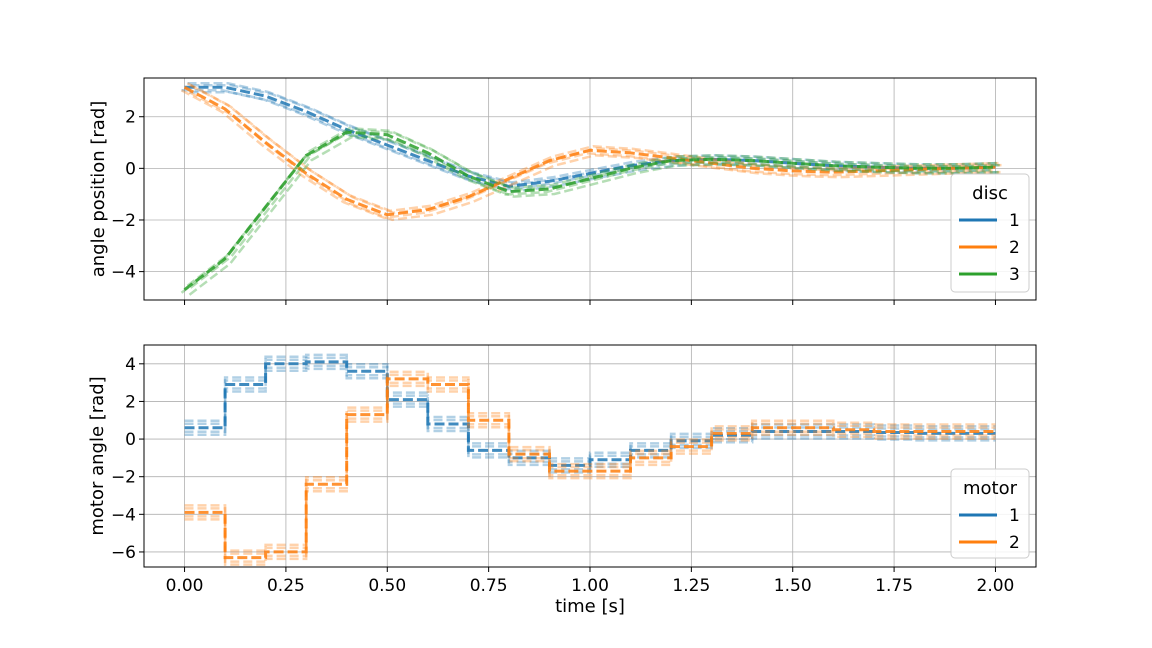 The width and height of the screenshot is (1152, 648). What do you see at coordinates (489, 586) in the screenshot?
I see `x-tick-label: 0.75` at bounding box center [489, 586].